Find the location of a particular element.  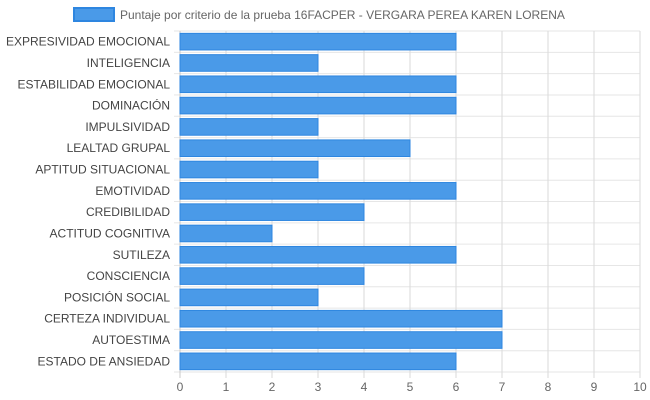

x-tick-label: 2 is located at coordinates (272, 387).